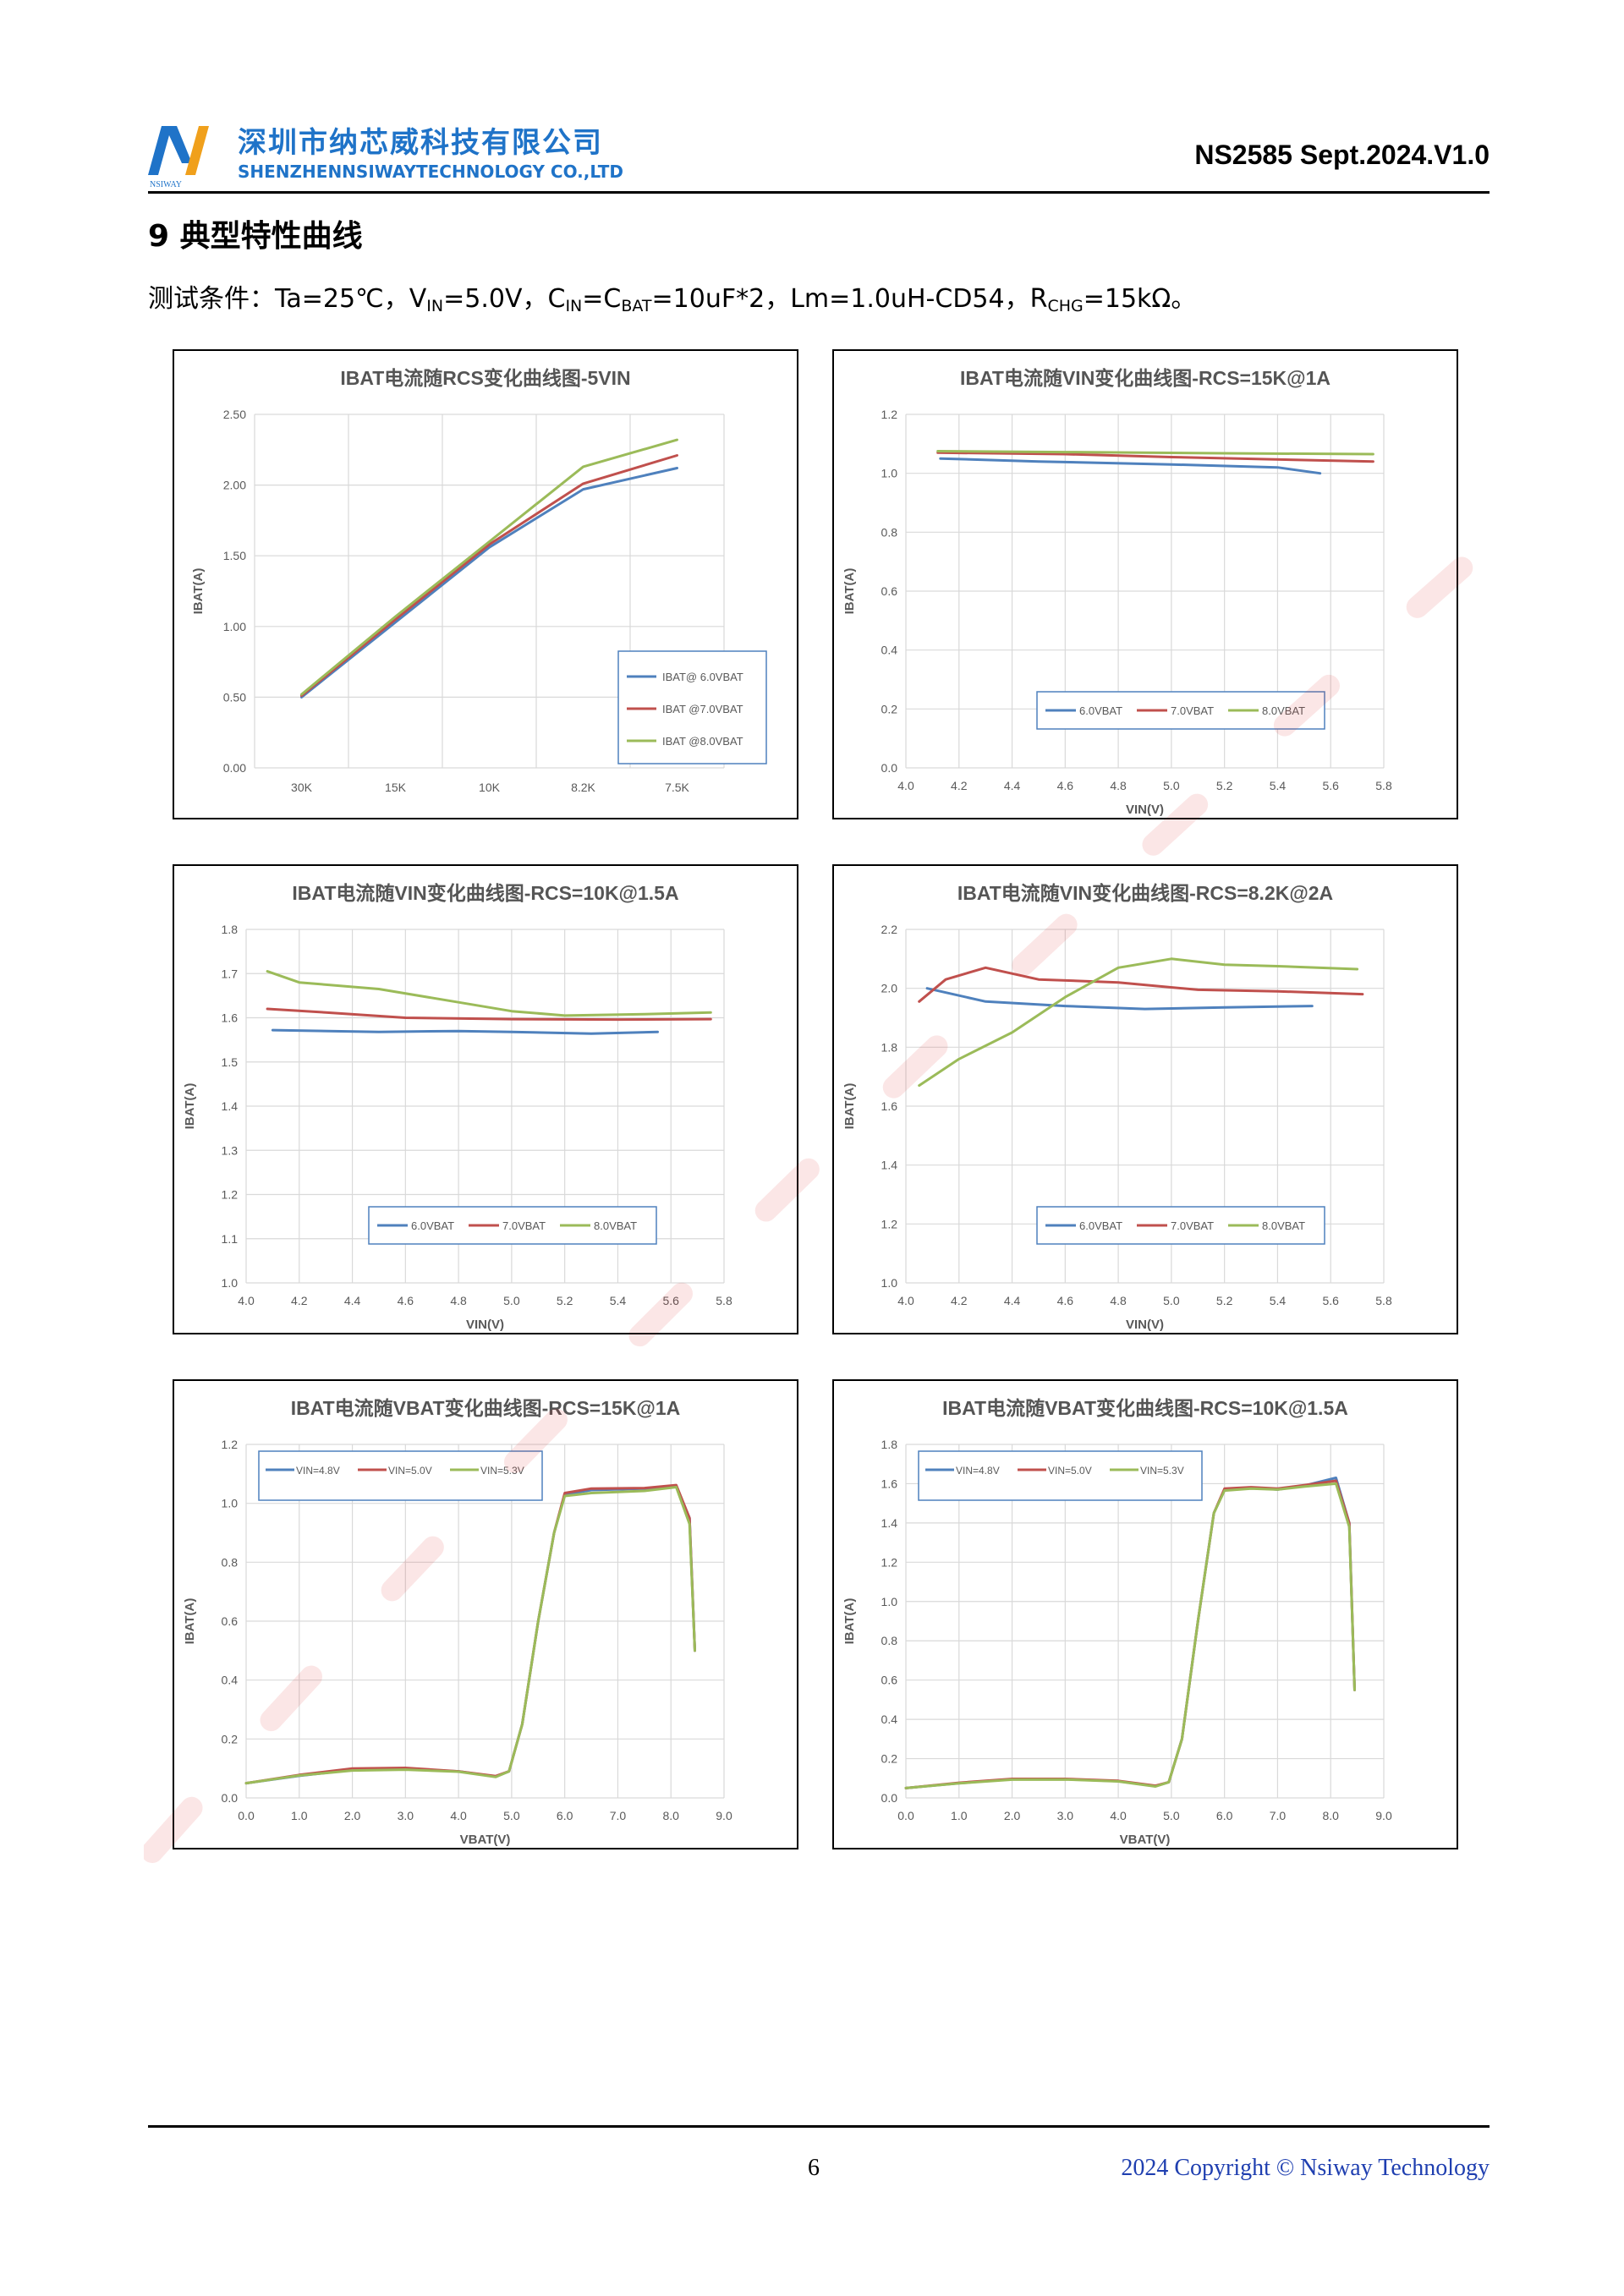 The height and width of the screenshot is (2296, 1624). What do you see at coordinates (677, 788) in the screenshot?
I see `x-tick-label: 7.5K` at bounding box center [677, 788].